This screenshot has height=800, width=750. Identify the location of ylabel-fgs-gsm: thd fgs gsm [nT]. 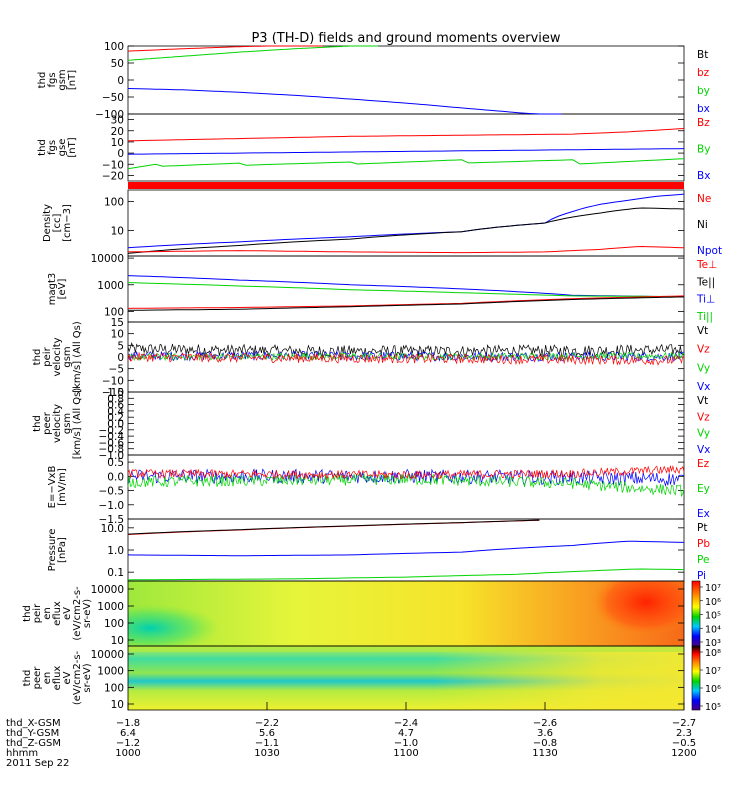
(57, 79).